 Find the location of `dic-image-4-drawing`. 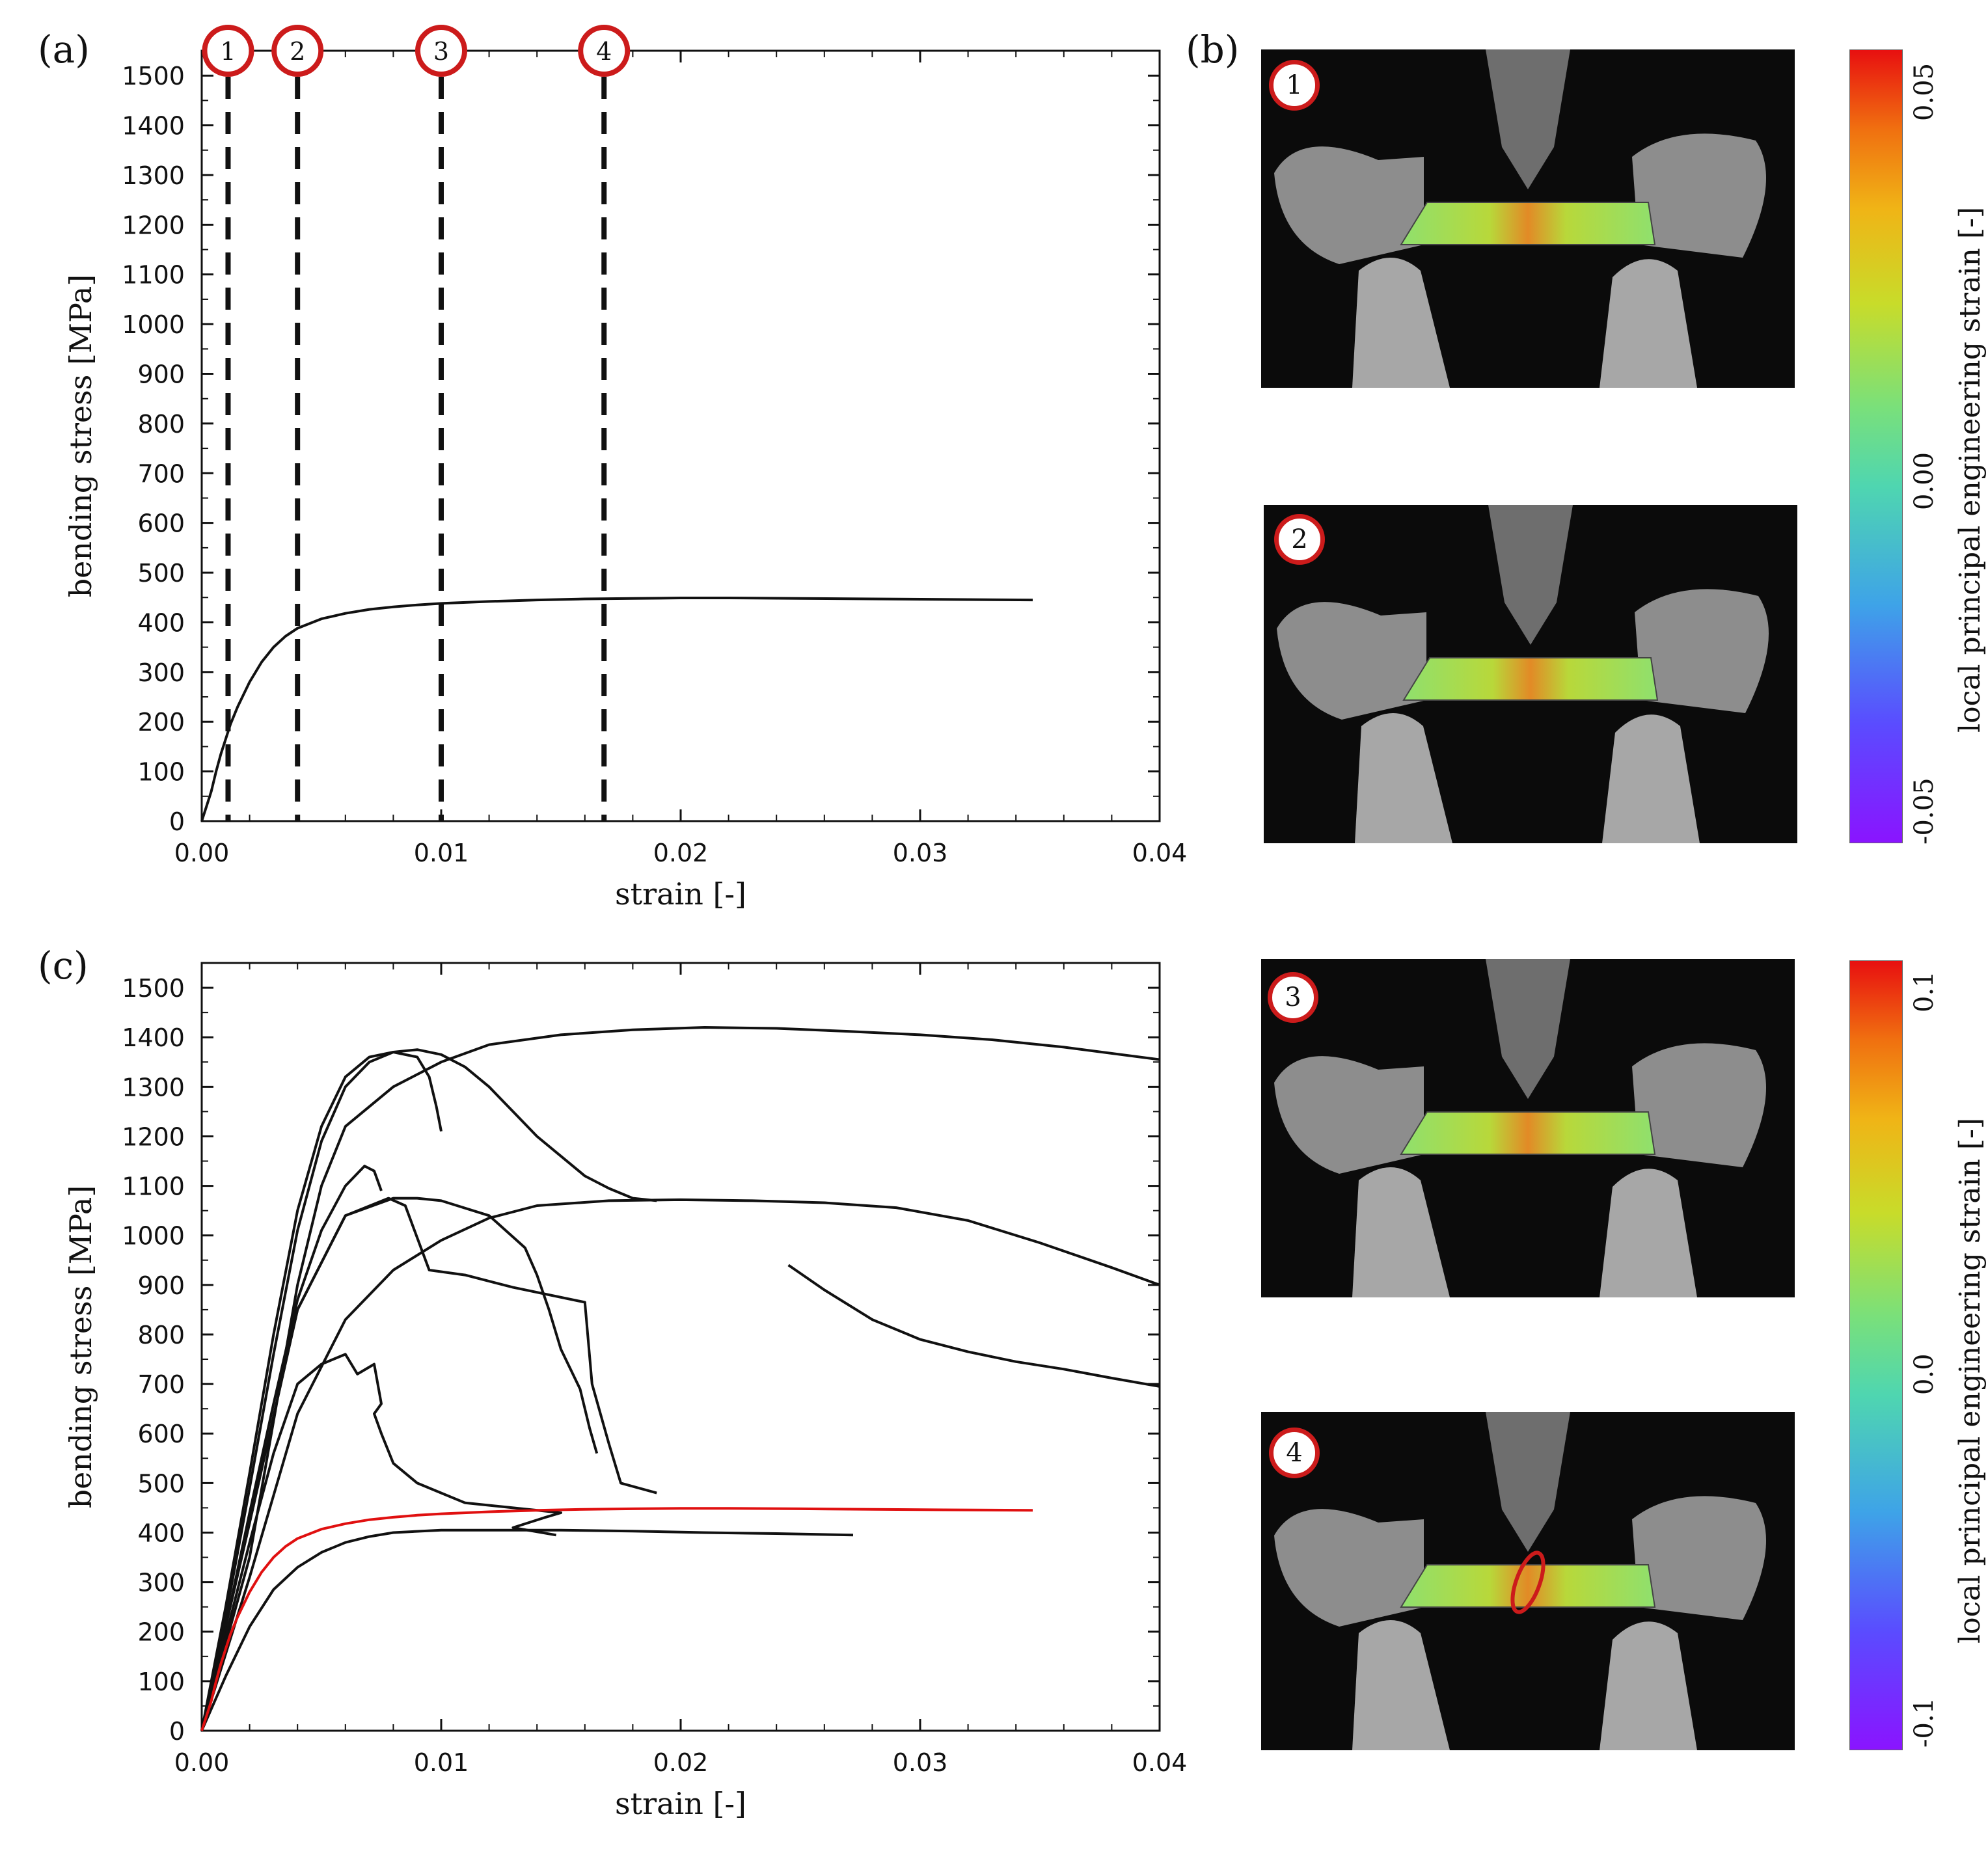

dic-image-4-drawing is located at coordinates (1520, 1581).